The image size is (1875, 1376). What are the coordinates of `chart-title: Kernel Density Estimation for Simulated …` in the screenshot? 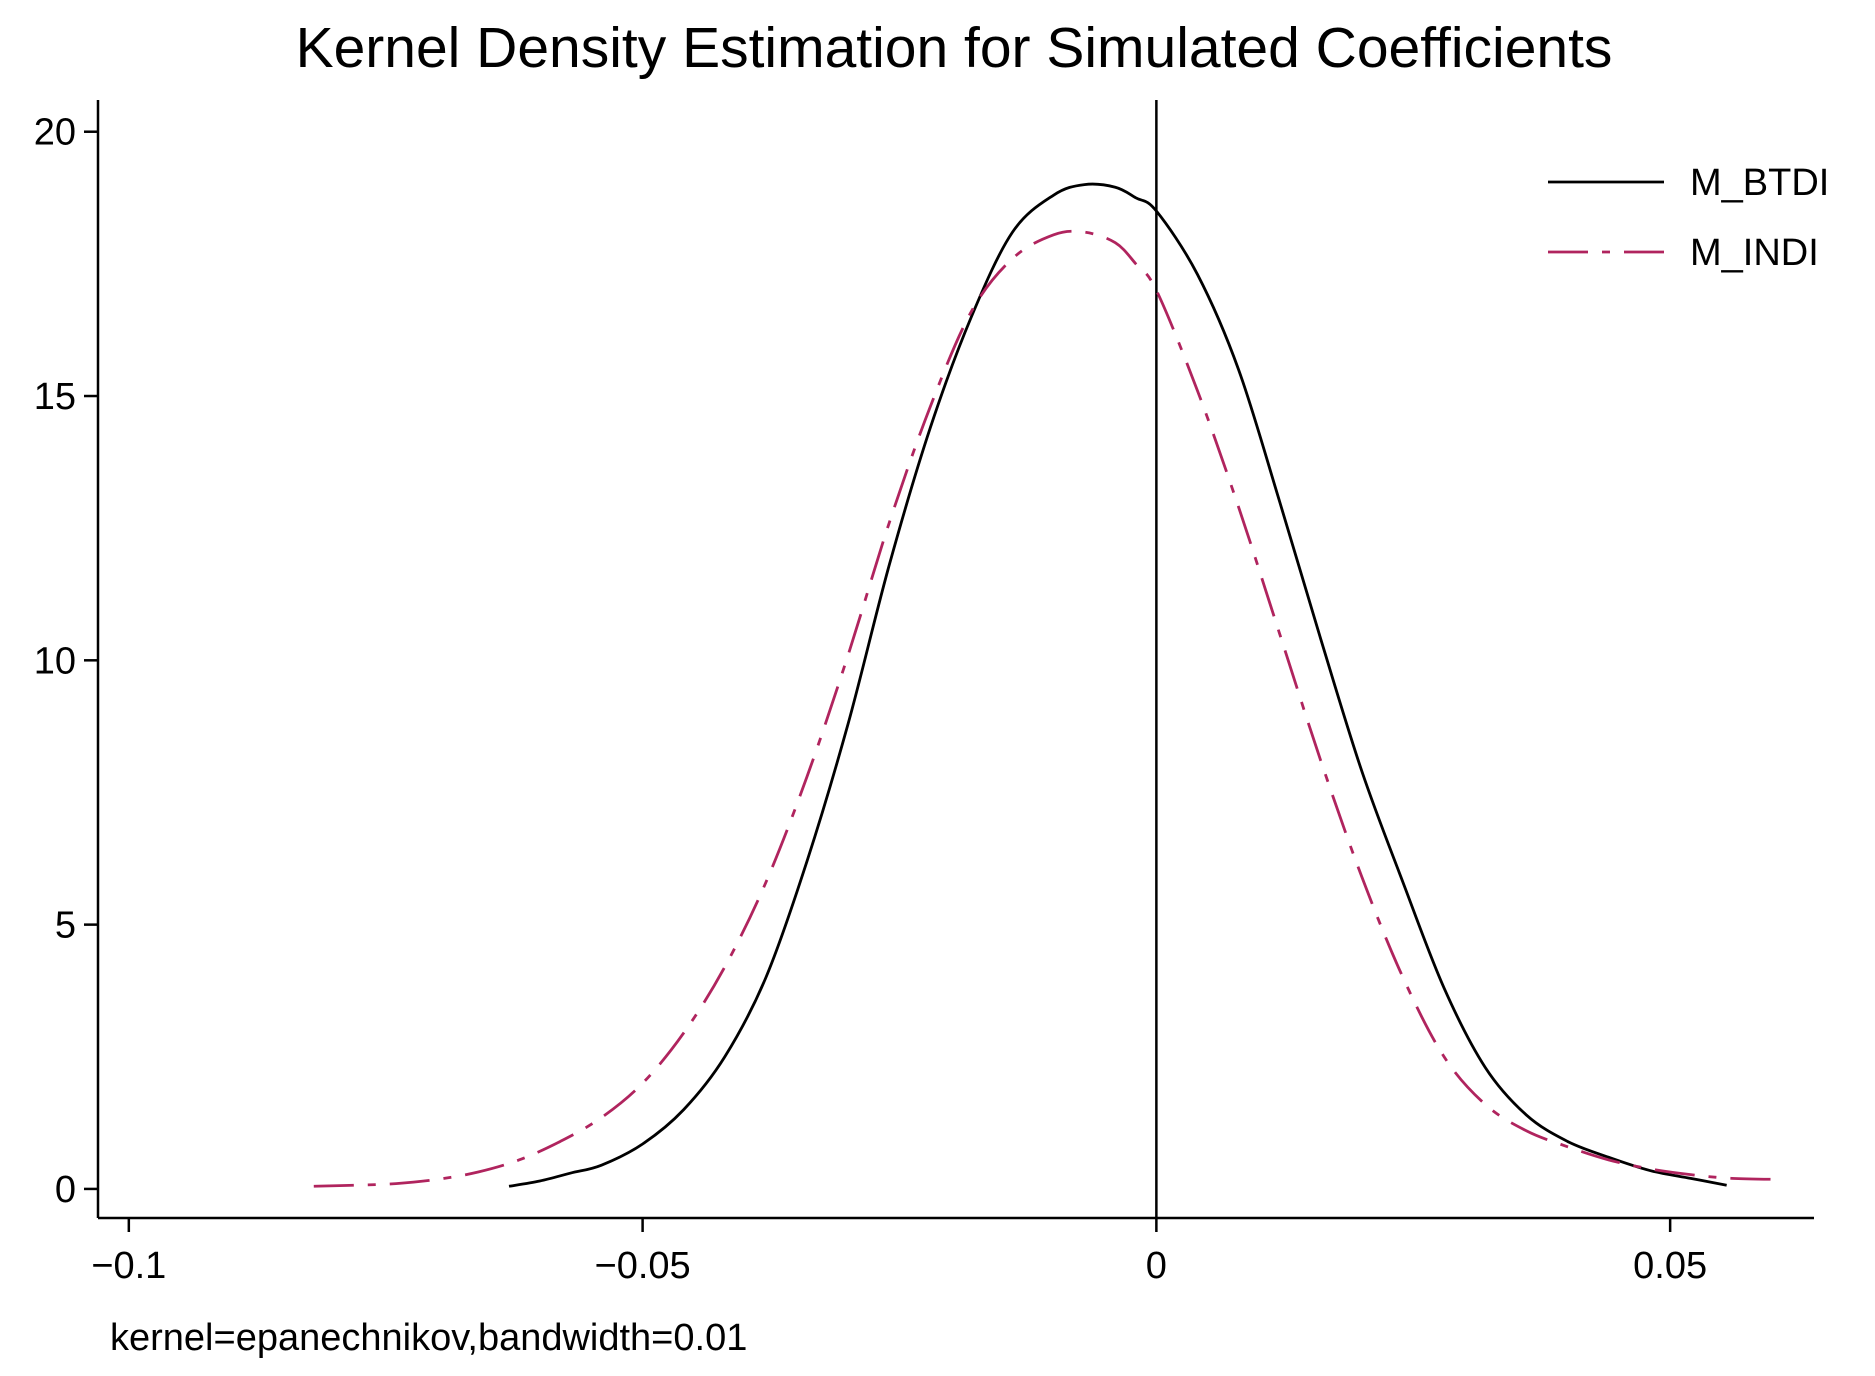 It's located at (954, 48).